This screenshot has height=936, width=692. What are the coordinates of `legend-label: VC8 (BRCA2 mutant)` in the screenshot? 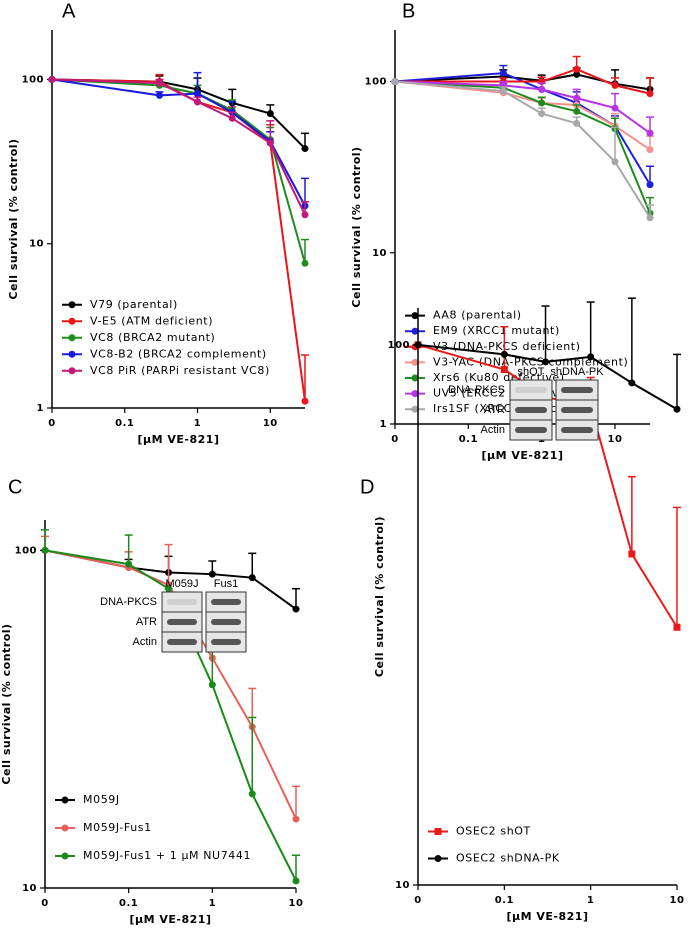 It's located at (152, 337).